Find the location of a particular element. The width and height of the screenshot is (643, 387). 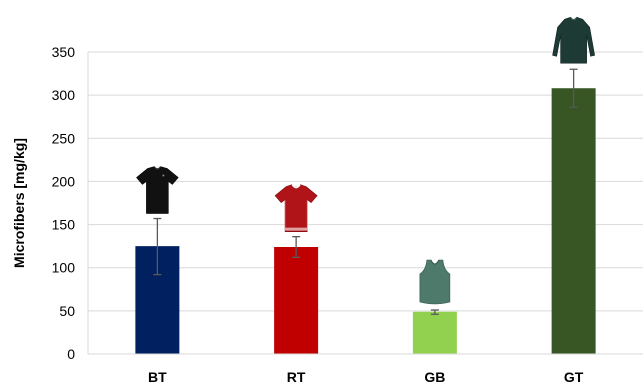

bar-gb is located at coordinates (434, 332).